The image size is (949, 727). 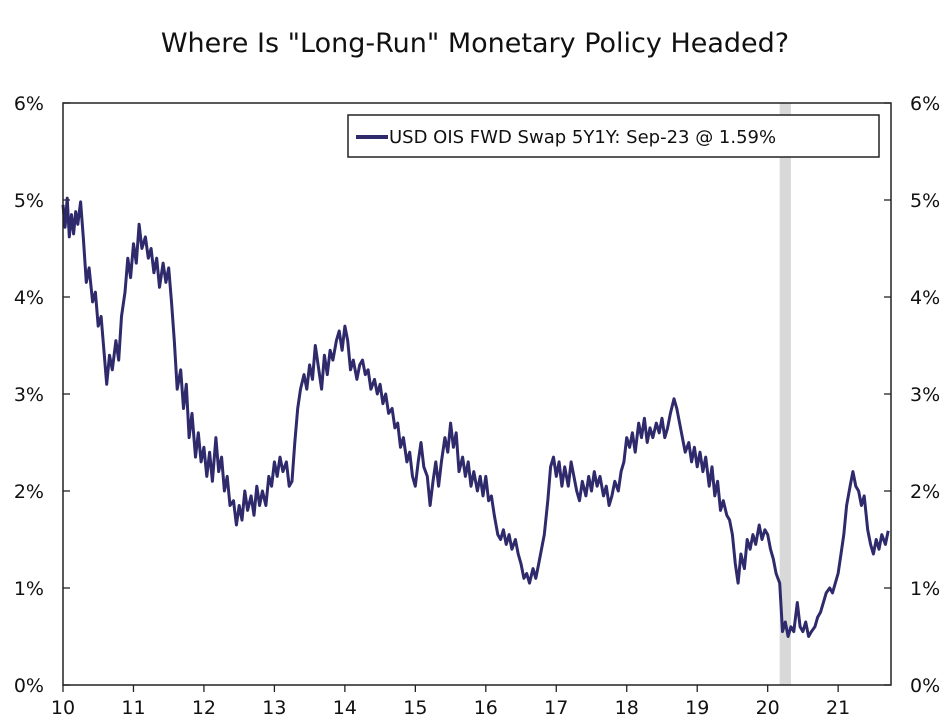 I want to click on y-tick-label-right: 6%, so click(x=925, y=104).